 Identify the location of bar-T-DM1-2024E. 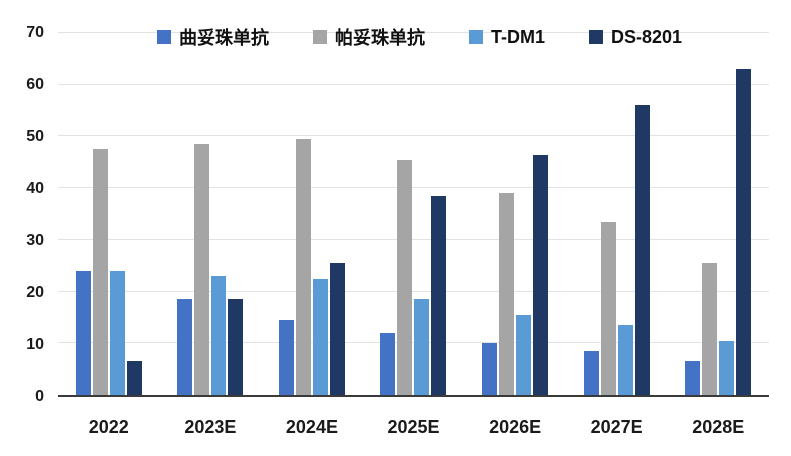
(320, 336).